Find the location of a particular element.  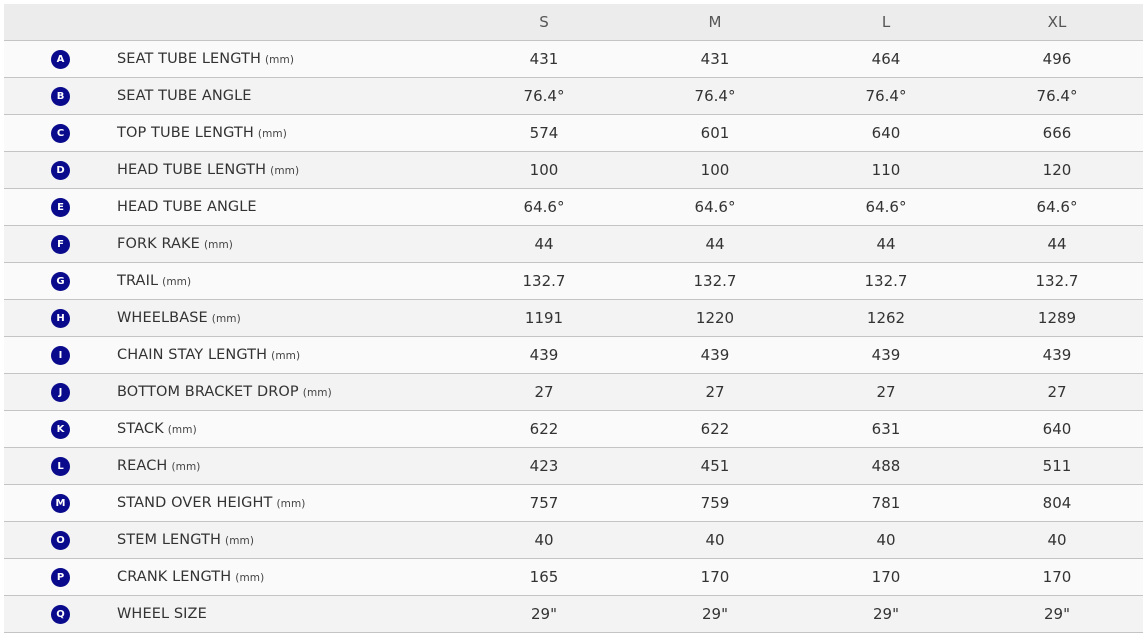

value-cell-l: 488 is located at coordinates (886, 466).